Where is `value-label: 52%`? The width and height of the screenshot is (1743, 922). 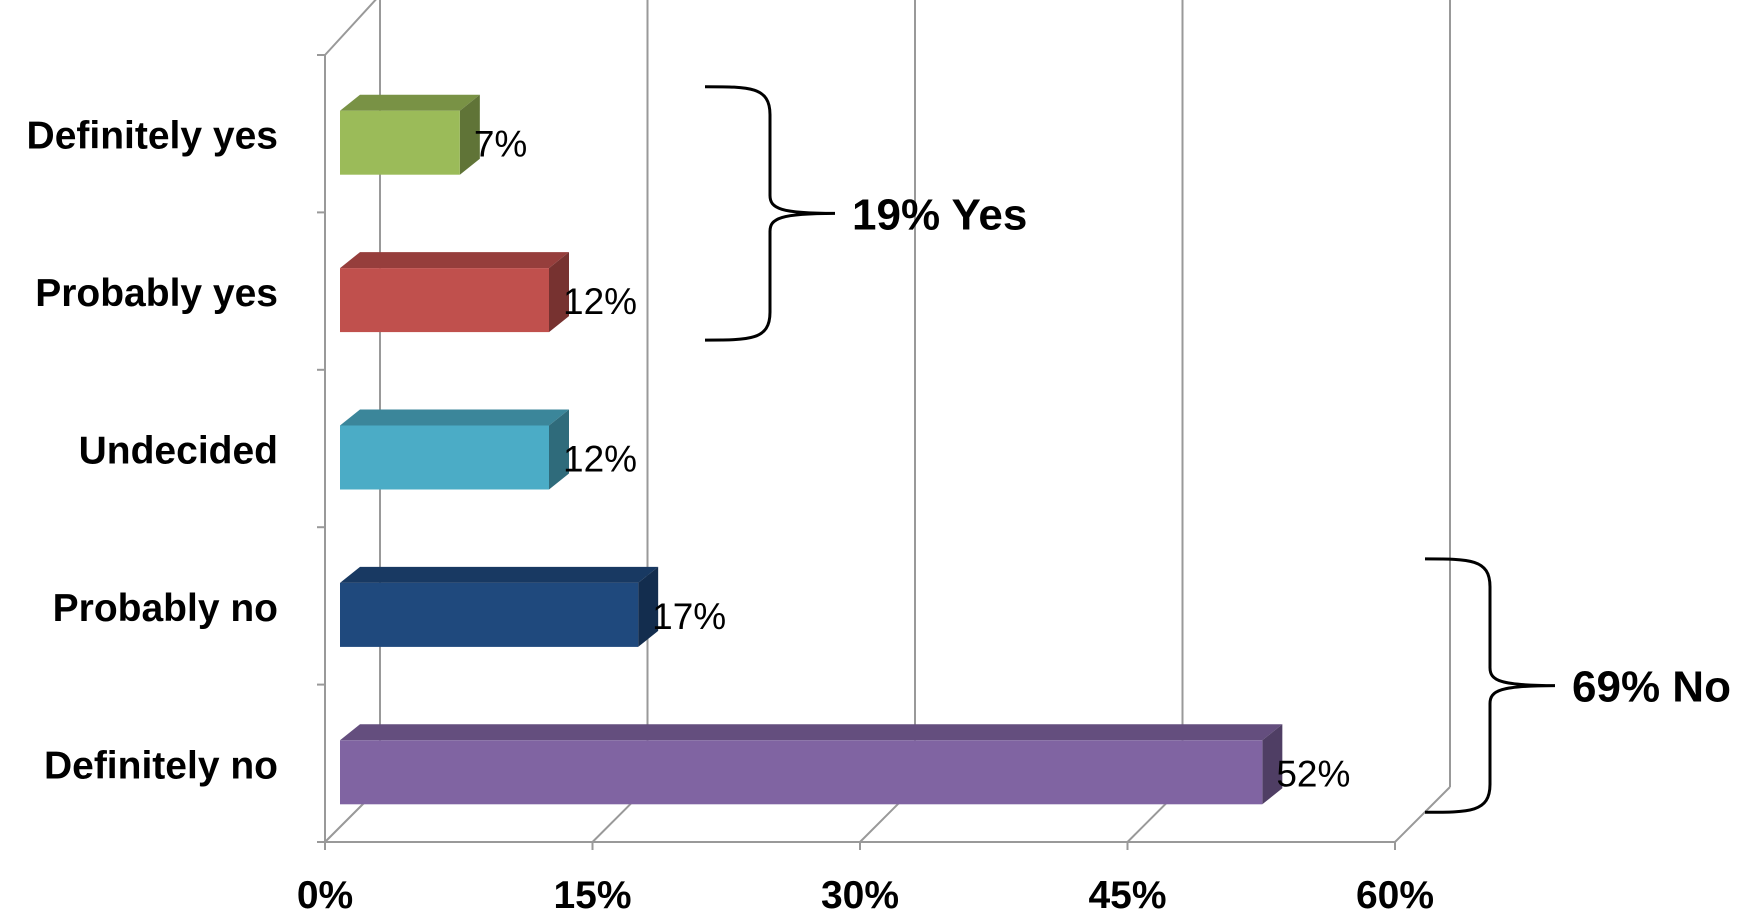
value-label: 52% is located at coordinates (1313, 773).